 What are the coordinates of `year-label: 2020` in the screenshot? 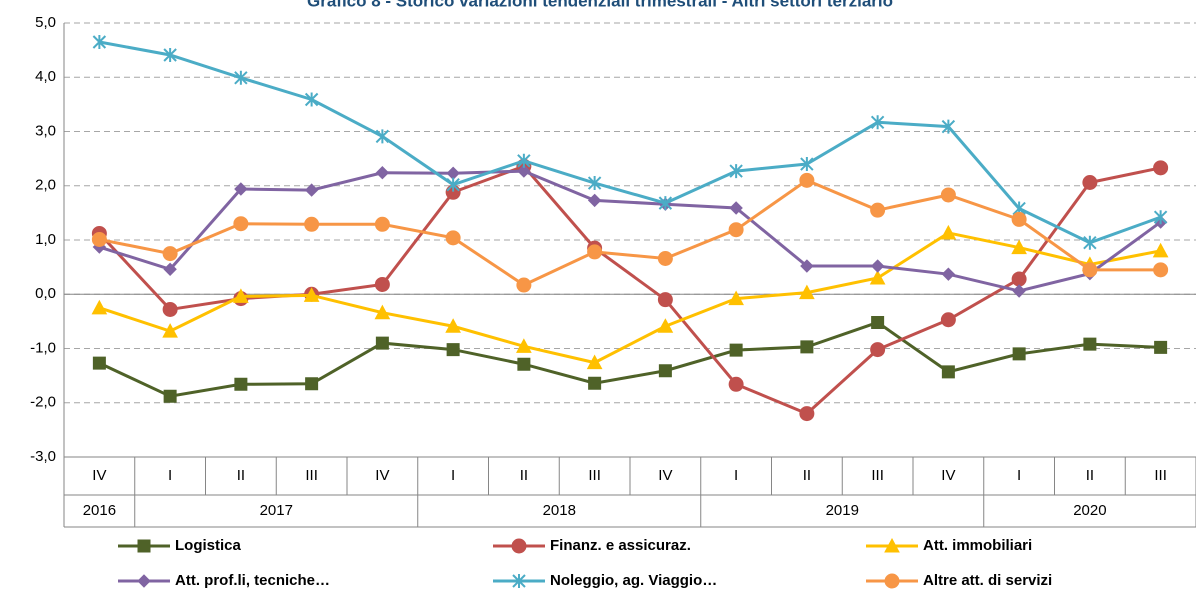 It's located at (1089, 510).